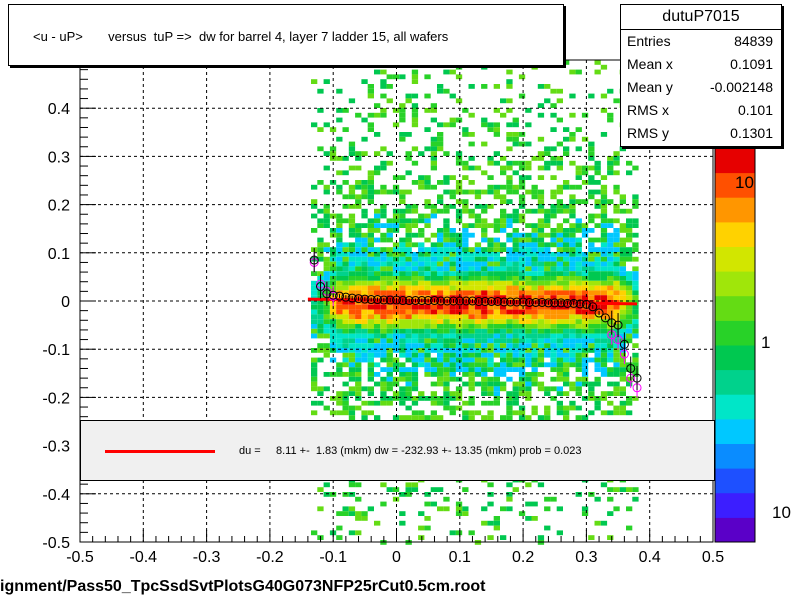 The height and width of the screenshot is (601, 794). I want to click on color-bar-segment, so click(735, 388).